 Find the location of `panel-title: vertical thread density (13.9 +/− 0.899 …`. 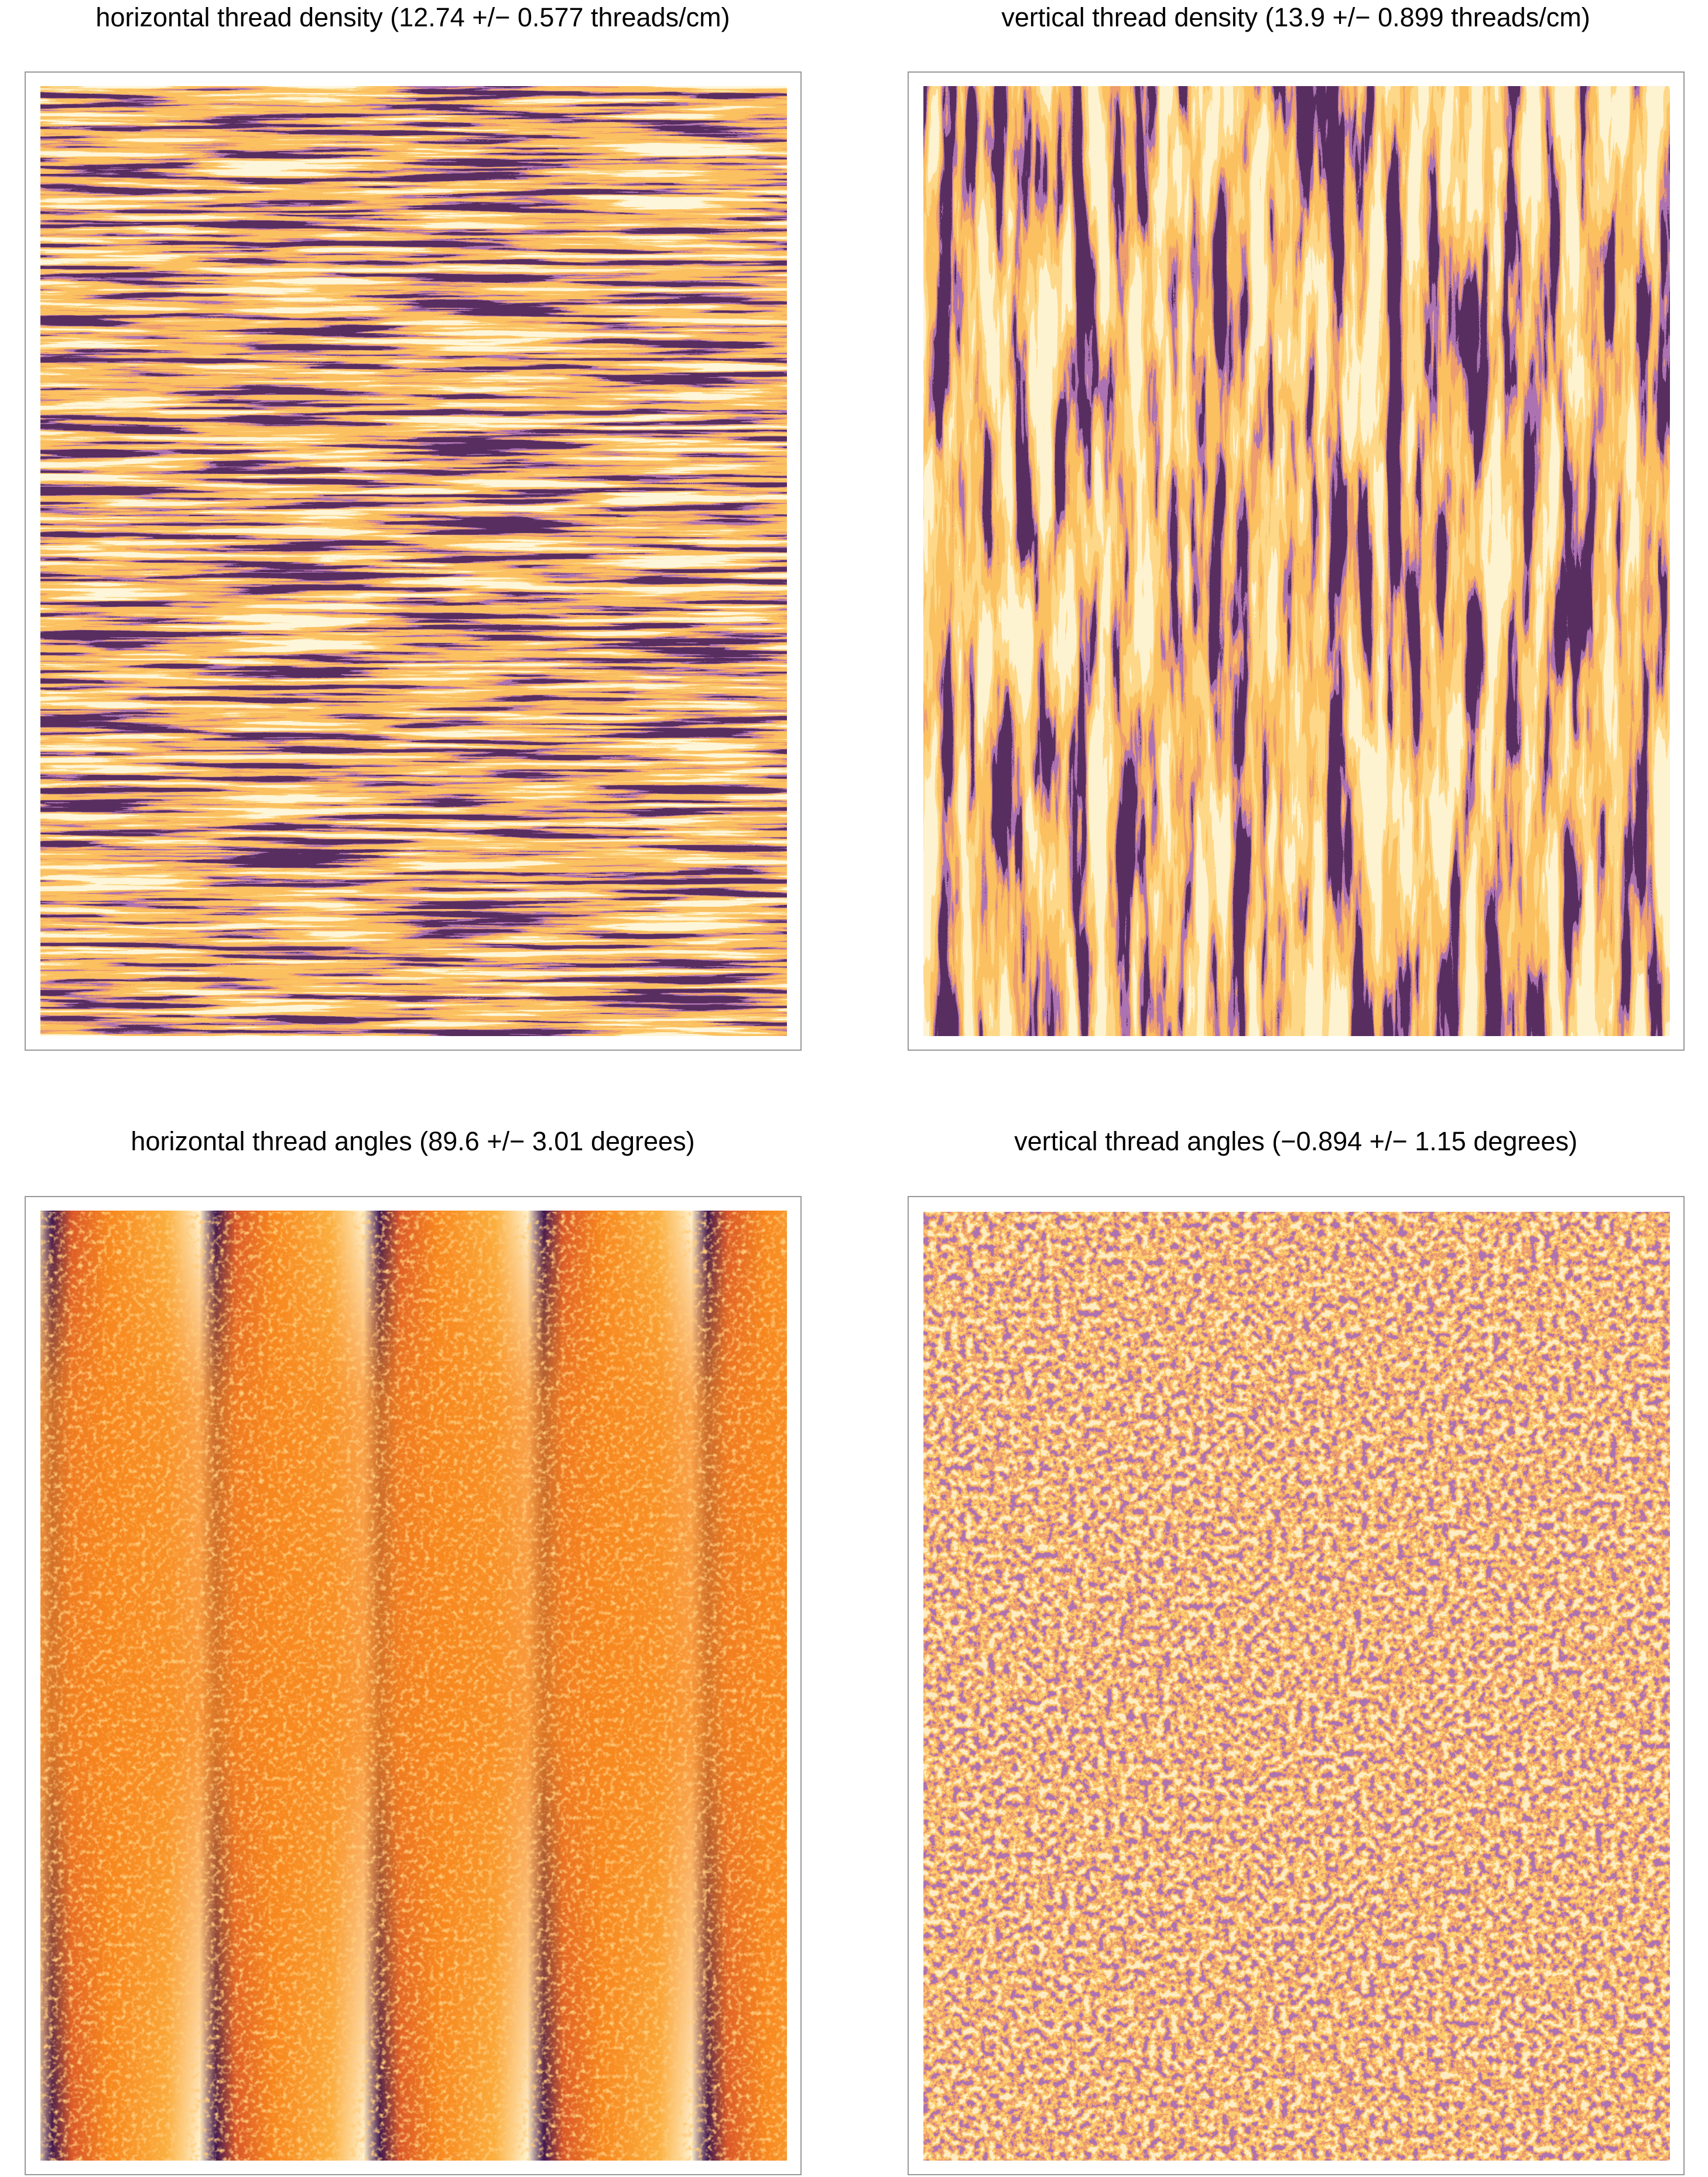

panel-title: vertical thread density (13.9 +/− 0.899 … is located at coordinates (1295, 17).